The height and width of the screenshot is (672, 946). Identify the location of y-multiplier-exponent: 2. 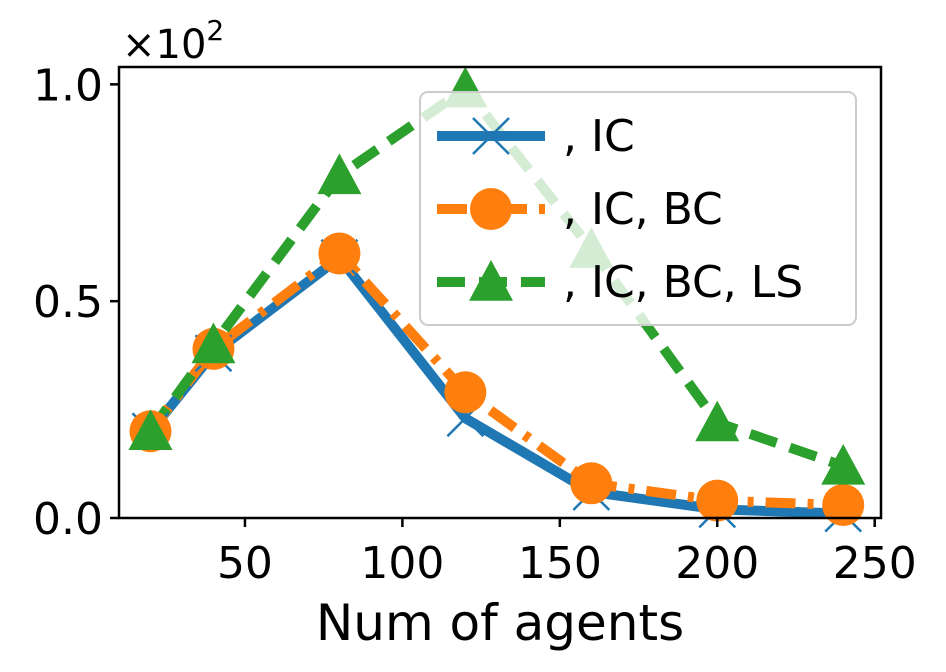
(215, 30).